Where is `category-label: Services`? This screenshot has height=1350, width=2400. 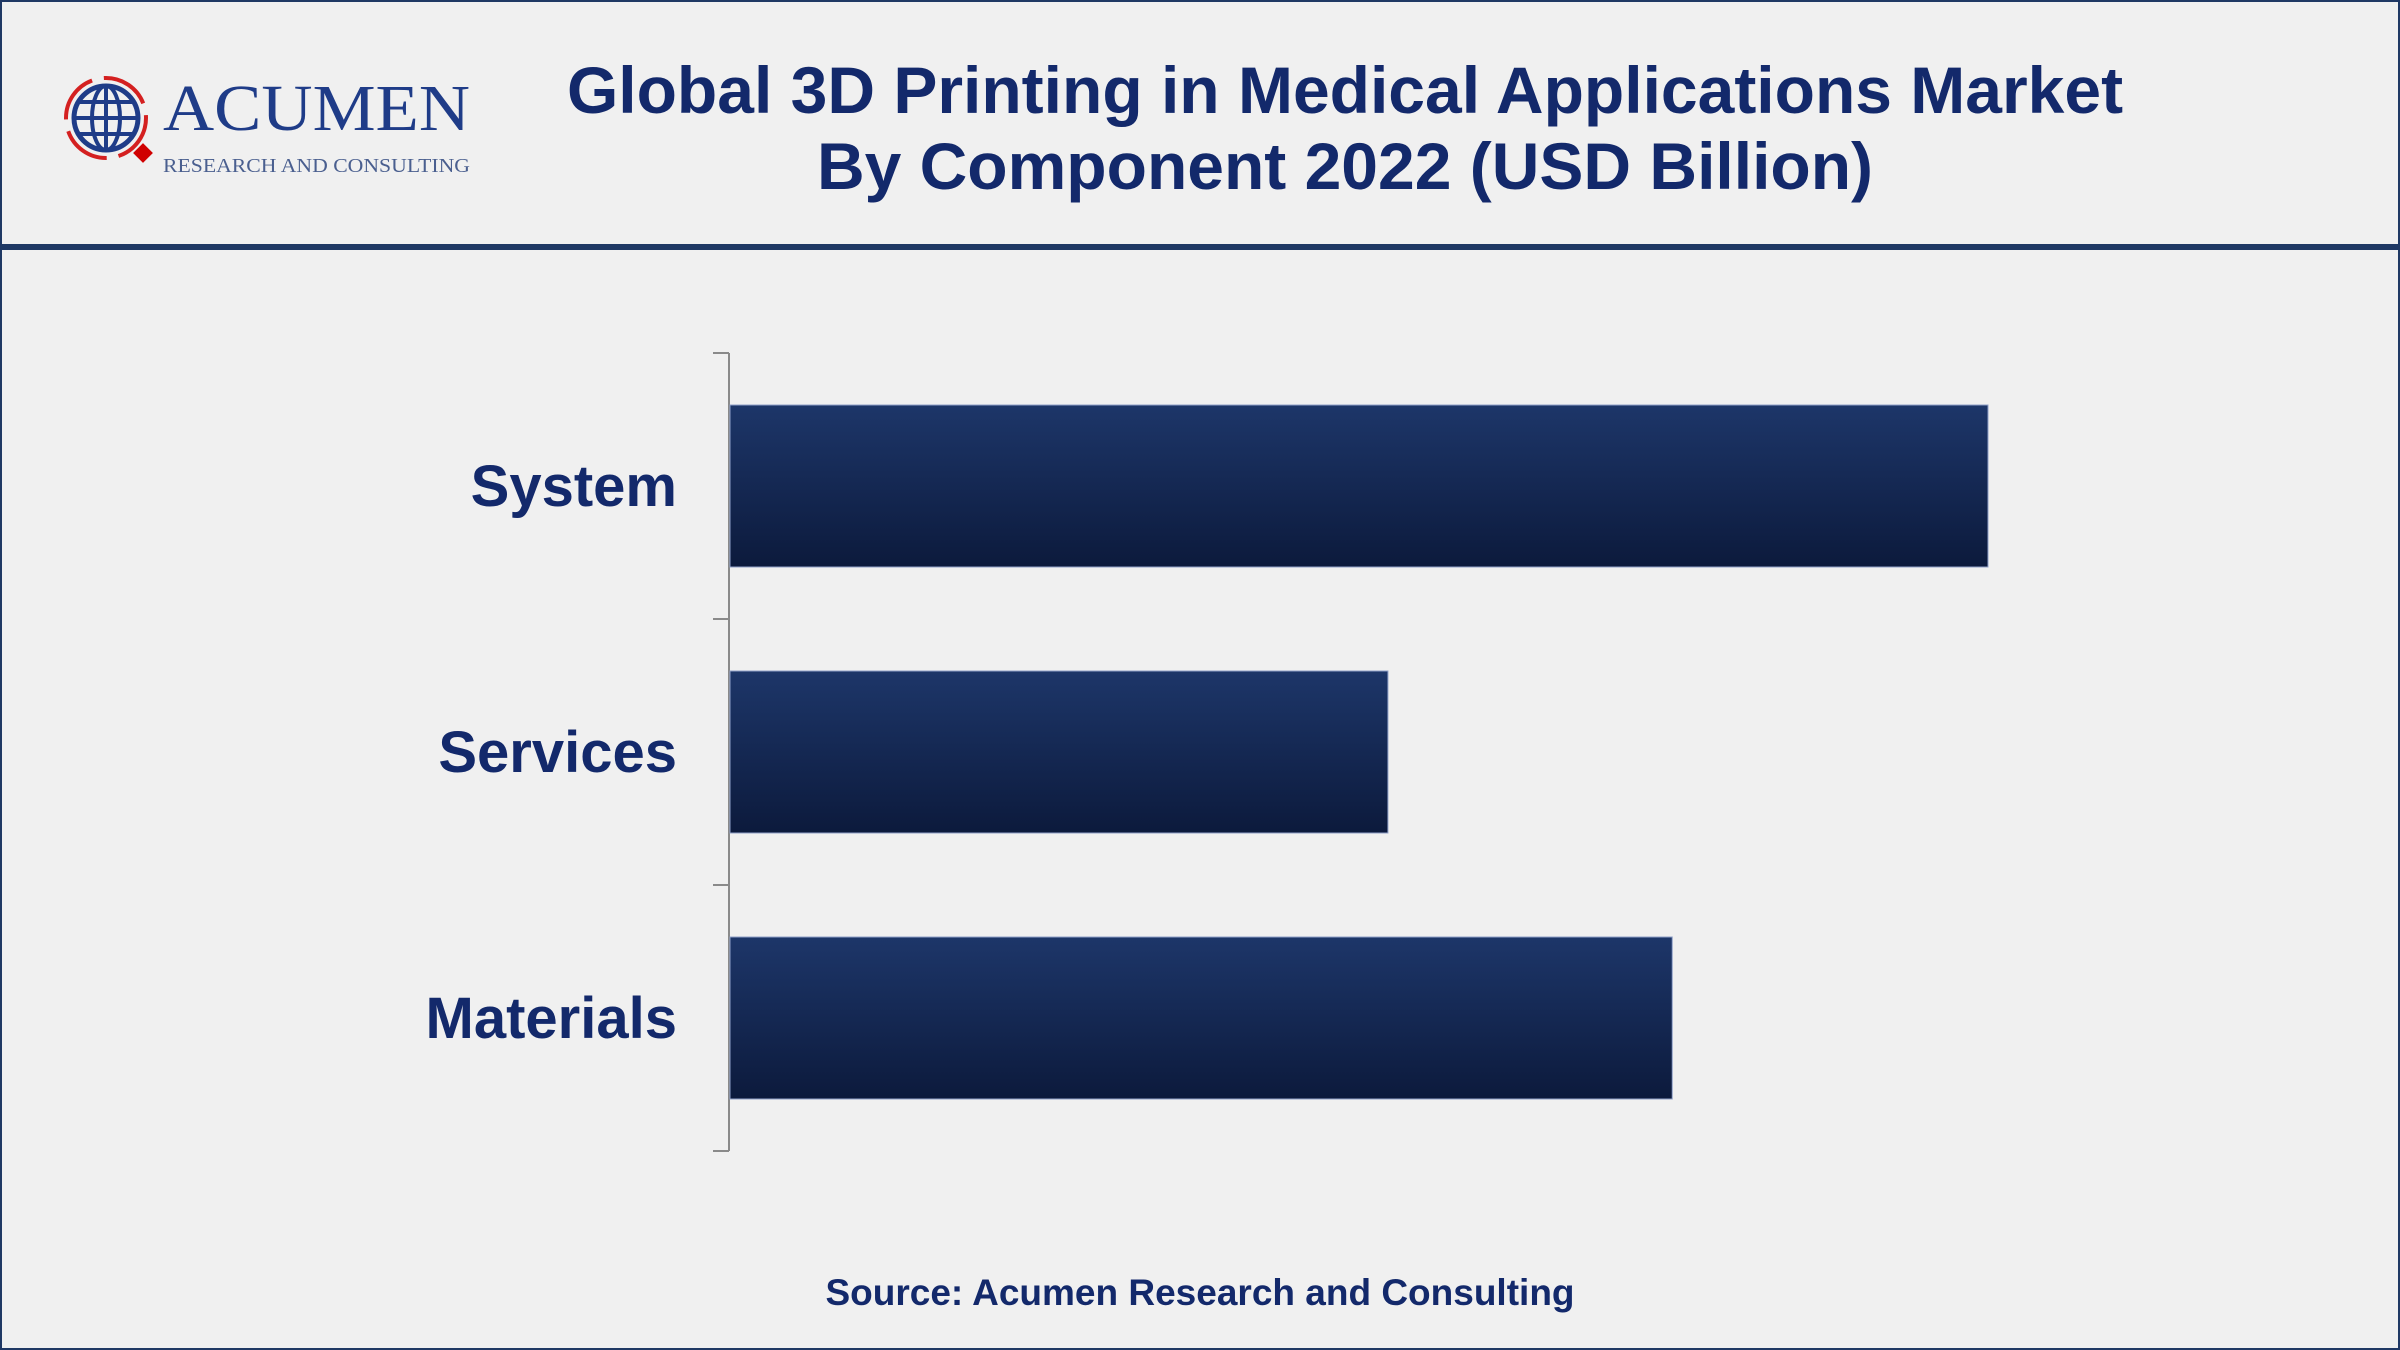 category-label: Services is located at coordinates (557, 752).